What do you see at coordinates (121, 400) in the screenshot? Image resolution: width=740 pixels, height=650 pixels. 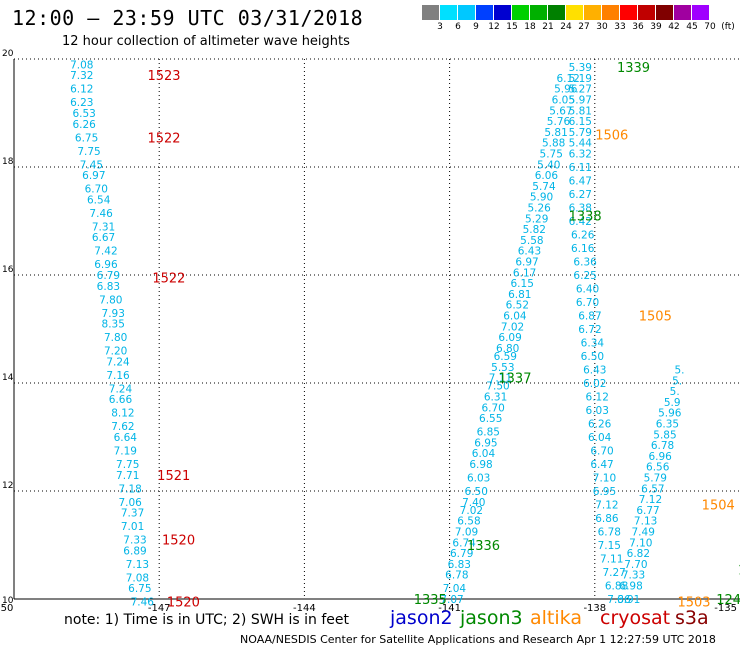 I see `wave-height-value: 6.66` at bounding box center [121, 400].